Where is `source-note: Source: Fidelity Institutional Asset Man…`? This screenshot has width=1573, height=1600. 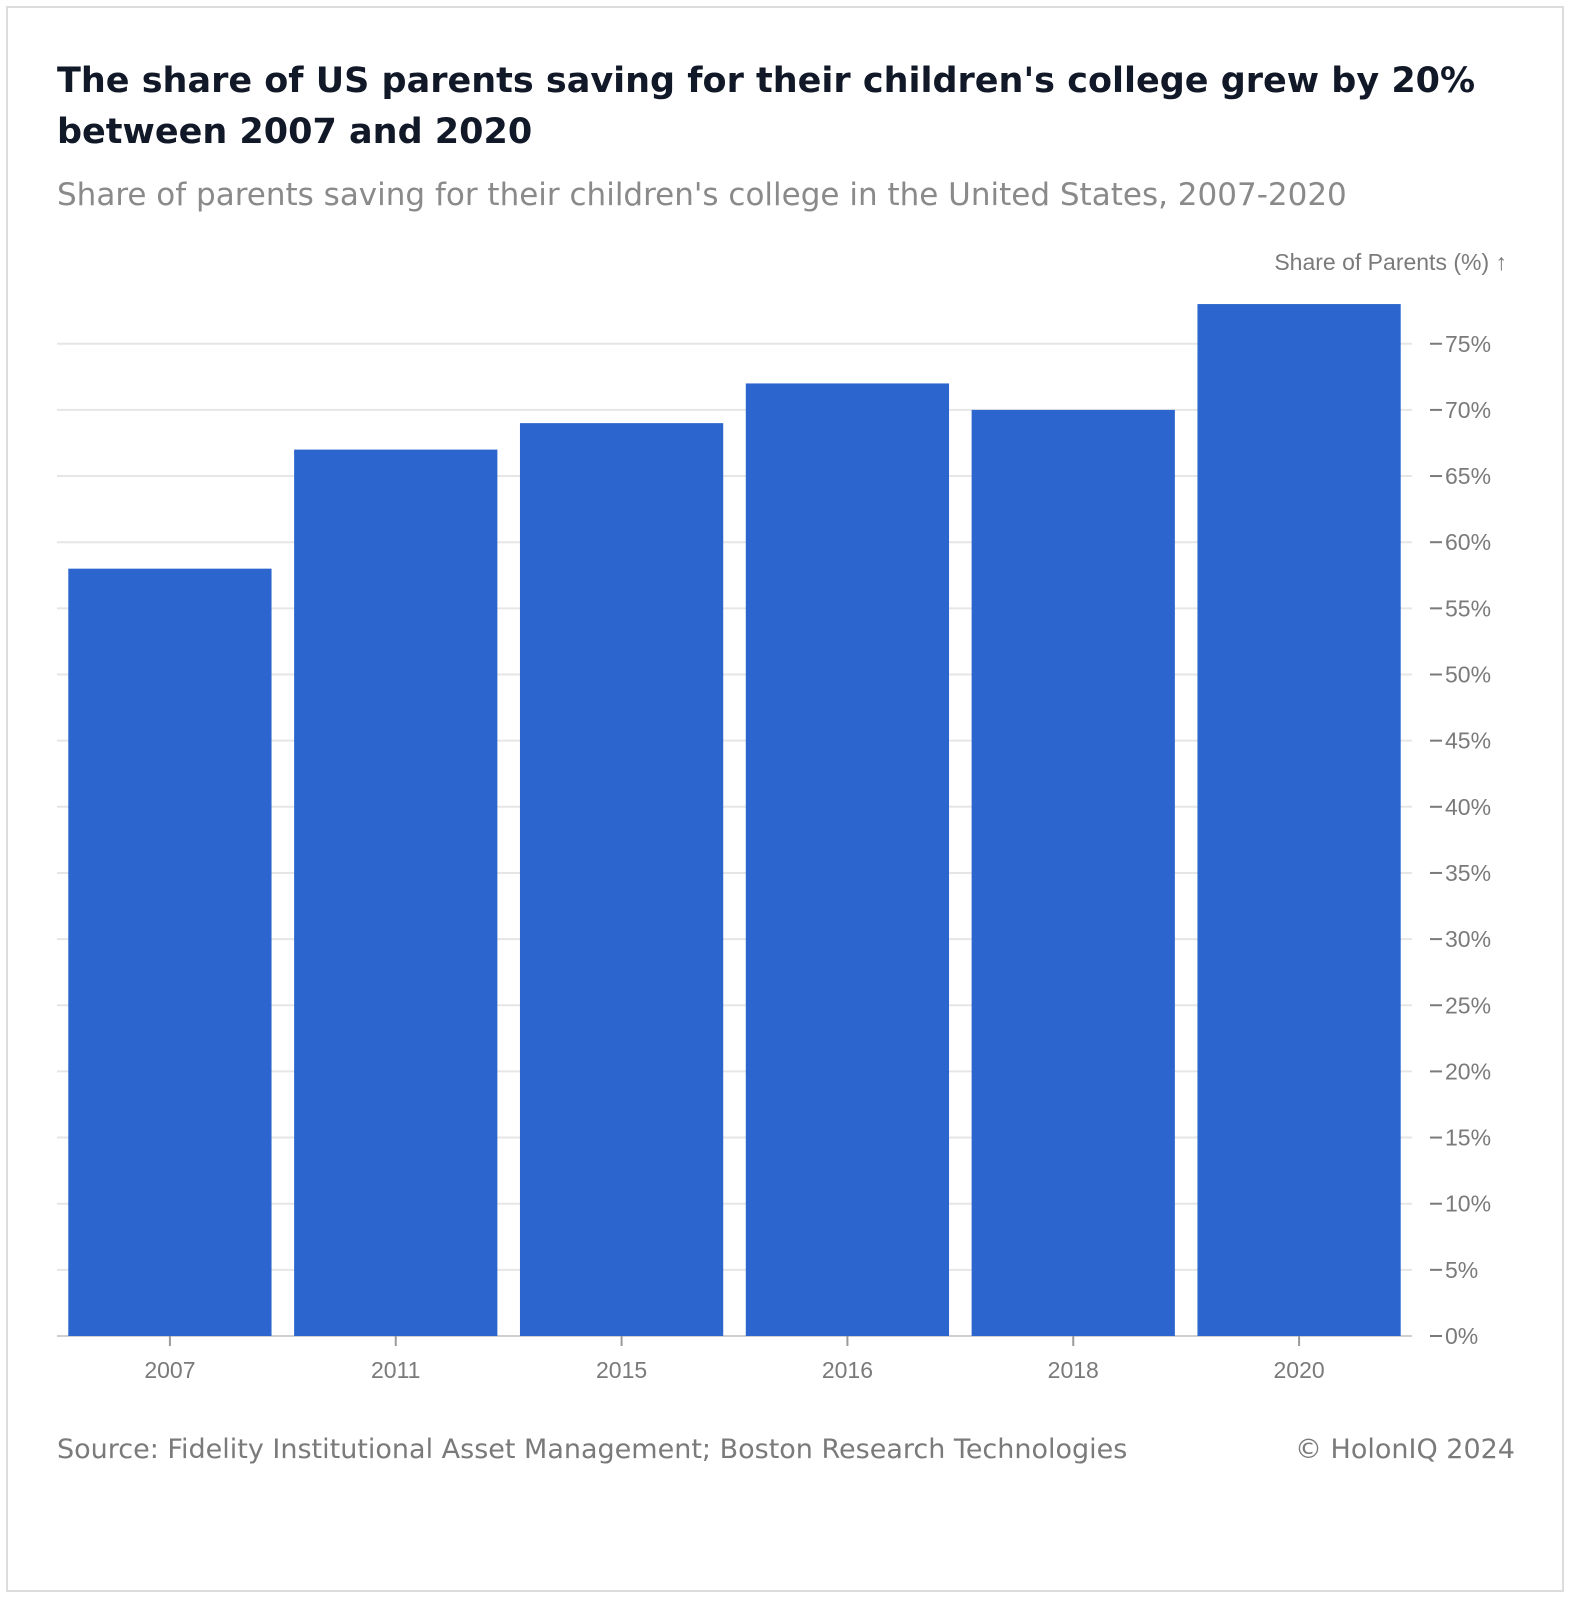
source-note: Source: Fidelity Institutional Asset Man… is located at coordinates (592, 1449).